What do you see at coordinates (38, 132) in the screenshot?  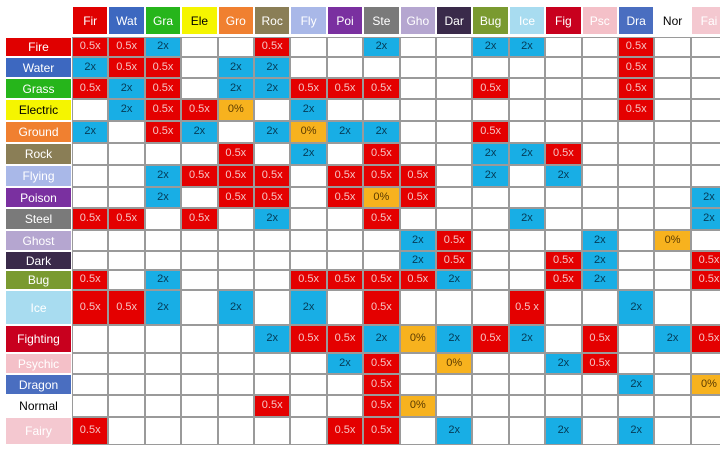 I see `row-header-ground: Ground` at bounding box center [38, 132].